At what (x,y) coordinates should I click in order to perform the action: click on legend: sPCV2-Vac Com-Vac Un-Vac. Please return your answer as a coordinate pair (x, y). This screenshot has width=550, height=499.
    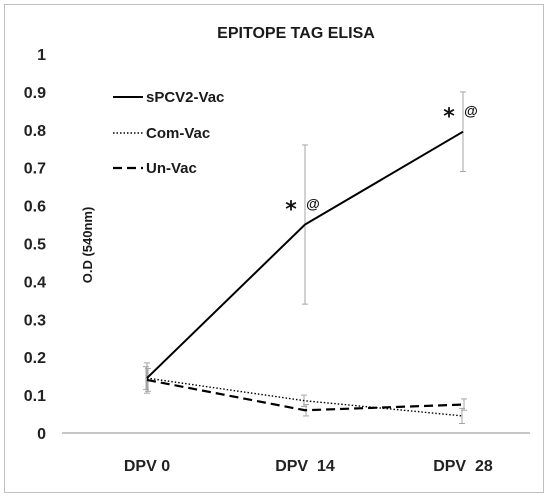
    Looking at the image, I should click on (168, 133).